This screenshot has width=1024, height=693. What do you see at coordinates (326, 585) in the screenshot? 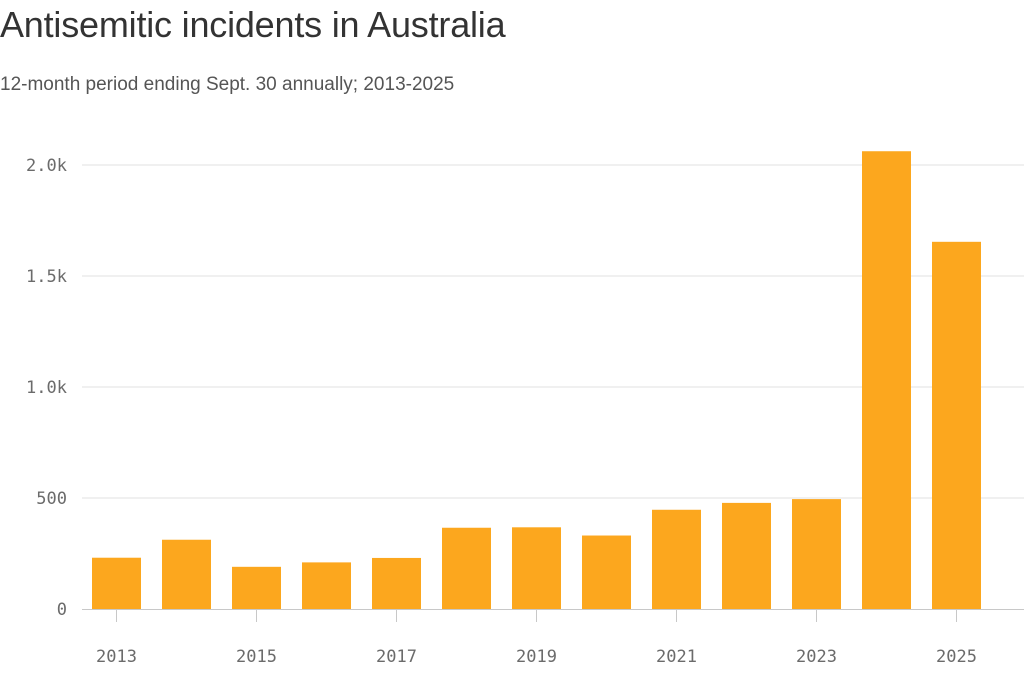
I see `bar-2016` at bounding box center [326, 585].